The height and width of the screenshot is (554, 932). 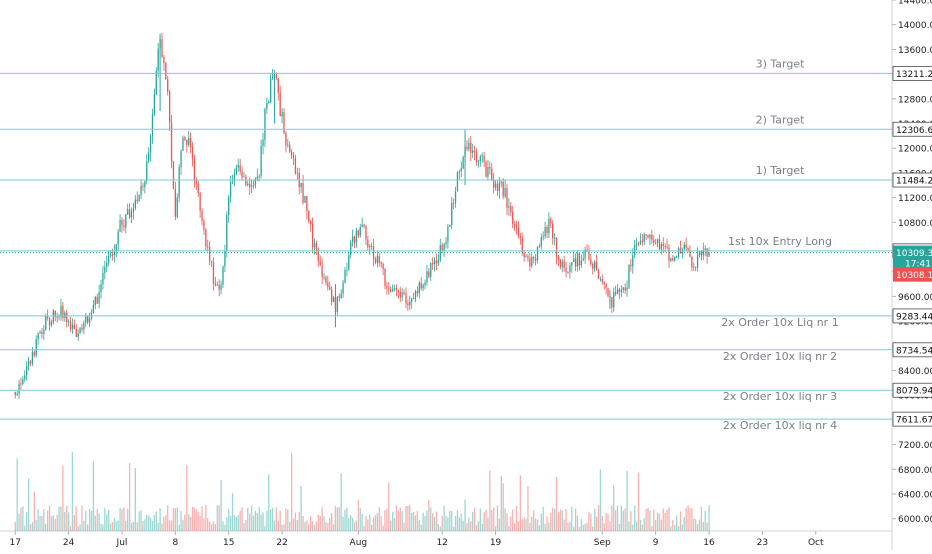 I want to click on time-tick-label: Sep, so click(x=602, y=543).